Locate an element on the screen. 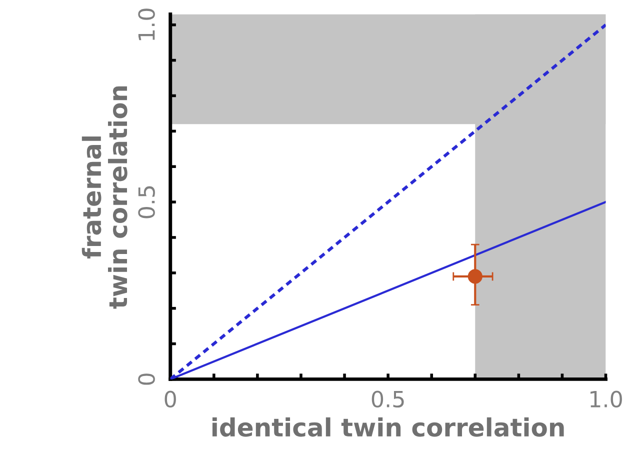  x-axis-title: identical twin correlation is located at coordinates (388, 427).